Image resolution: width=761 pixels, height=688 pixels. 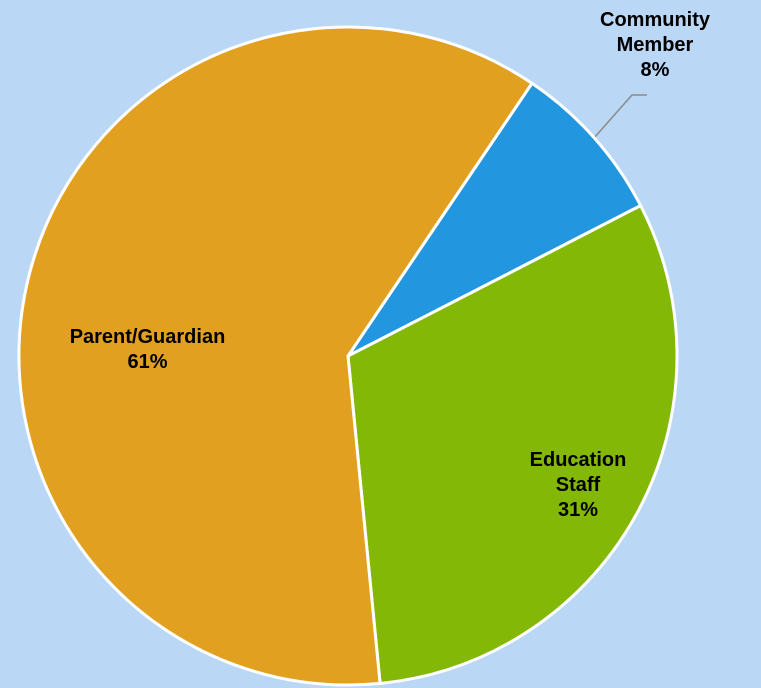 I want to click on value-label: 61%, so click(x=147, y=362).